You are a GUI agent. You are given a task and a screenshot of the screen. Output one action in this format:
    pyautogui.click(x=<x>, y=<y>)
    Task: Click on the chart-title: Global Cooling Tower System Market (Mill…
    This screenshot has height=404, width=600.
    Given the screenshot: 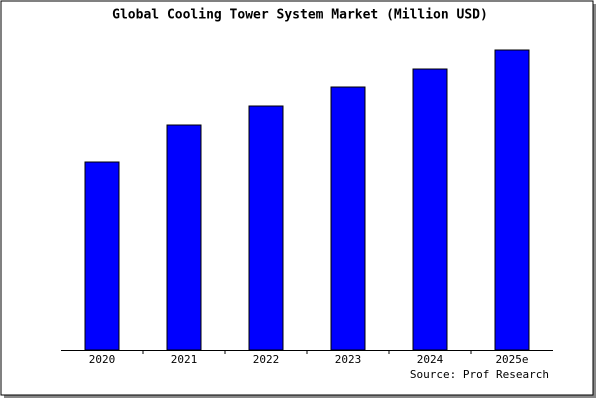 What is the action you would take?
    pyautogui.click(x=300, y=15)
    